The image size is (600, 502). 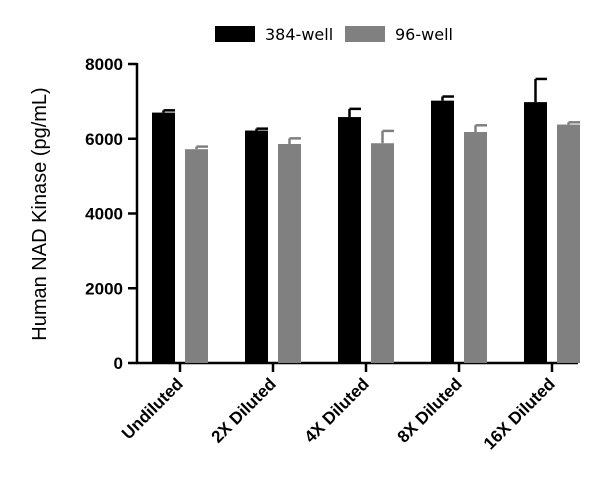 What do you see at coordinates (334, 34) in the screenshot?
I see `legend: 384-well 96-well` at bounding box center [334, 34].